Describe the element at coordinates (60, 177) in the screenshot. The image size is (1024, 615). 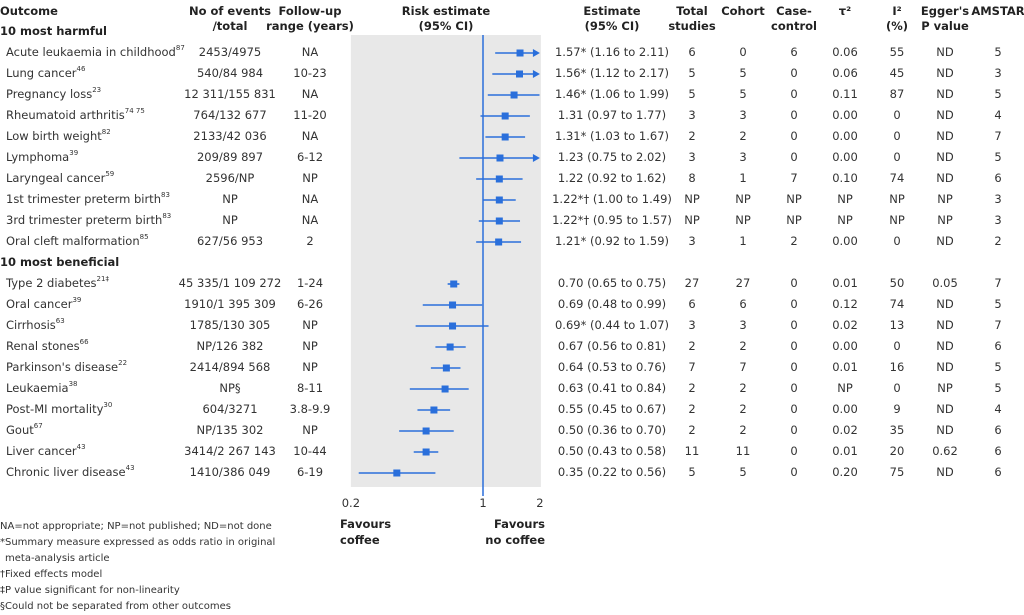
I see `outcome-label: Laryngeal cancer59` at that location.